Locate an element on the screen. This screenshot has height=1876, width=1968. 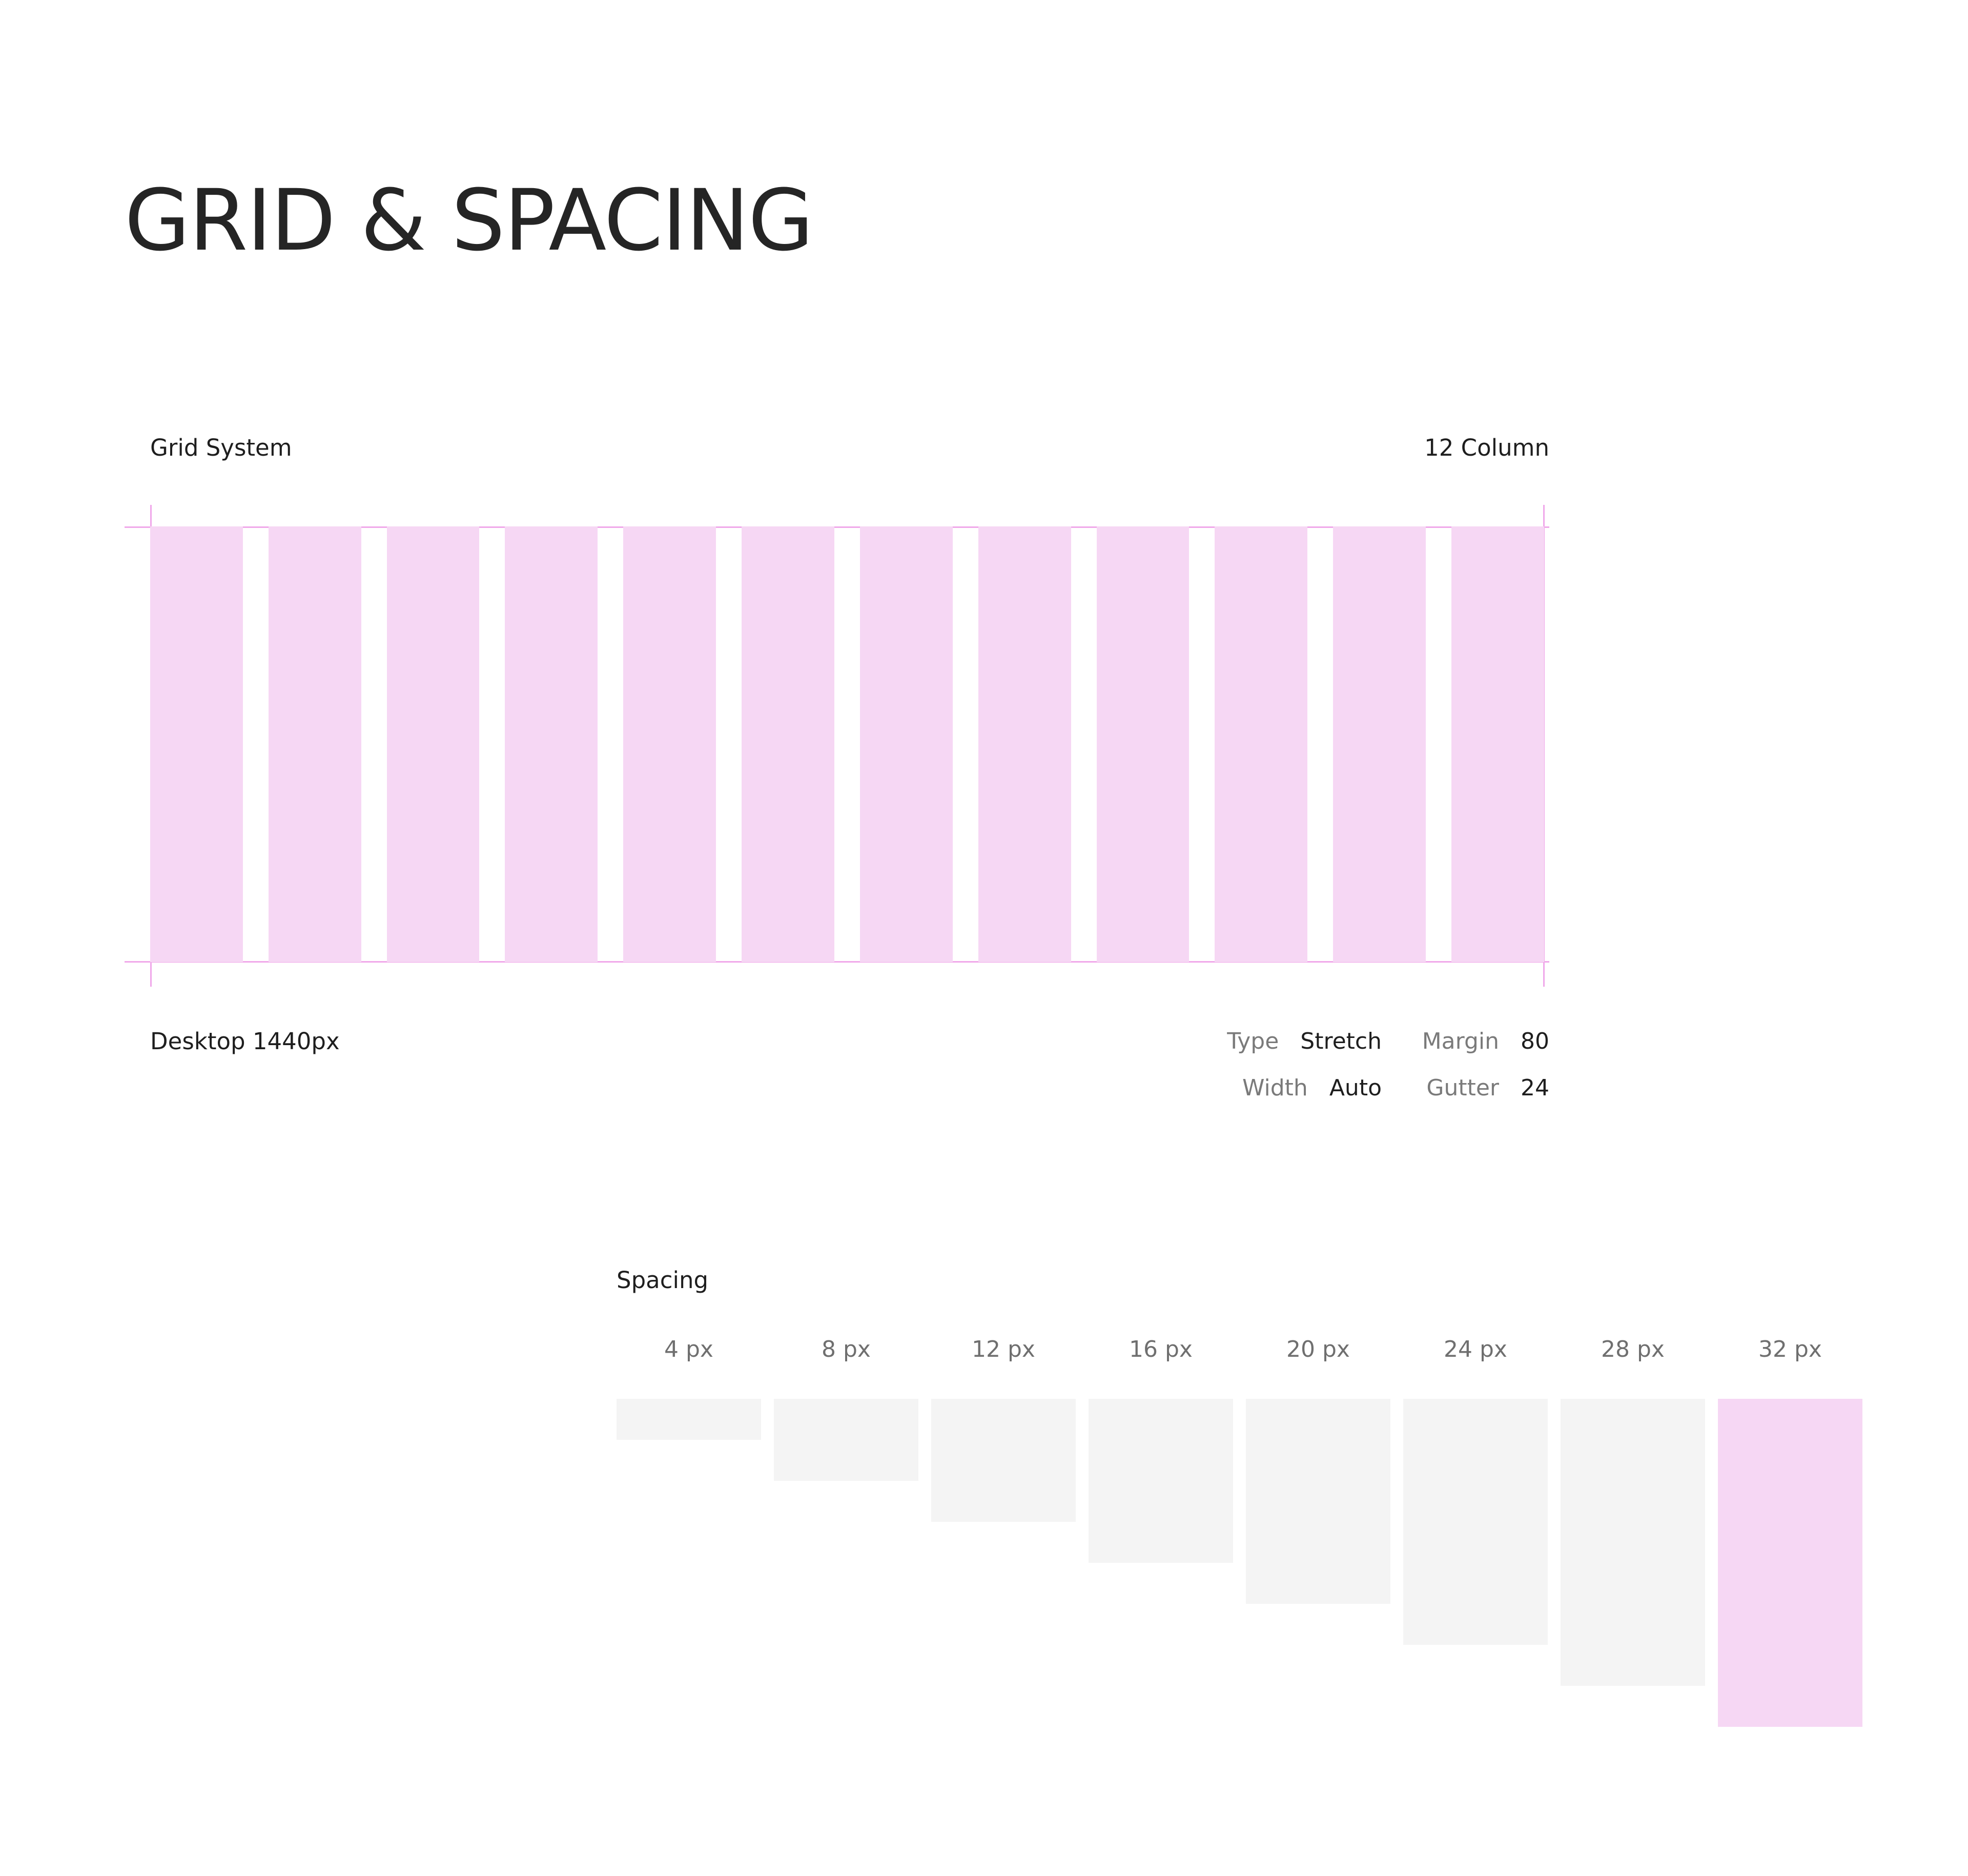
spacing-item: 28 px is located at coordinates (1633, 1510).